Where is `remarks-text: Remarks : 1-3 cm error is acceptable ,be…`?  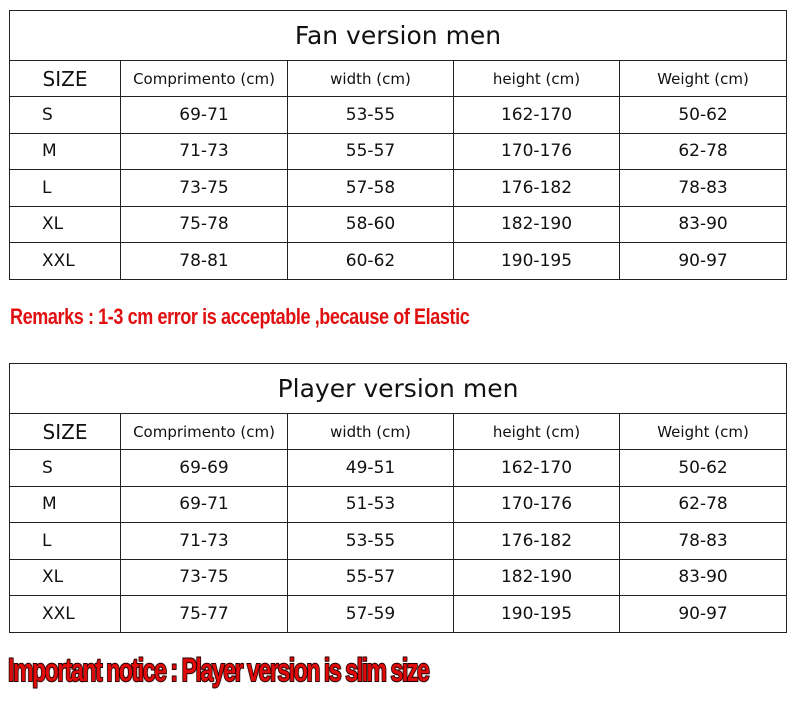 remarks-text: Remarks : 1-3 cm error is acceptable ,be… is located at coordinates (240, 316).